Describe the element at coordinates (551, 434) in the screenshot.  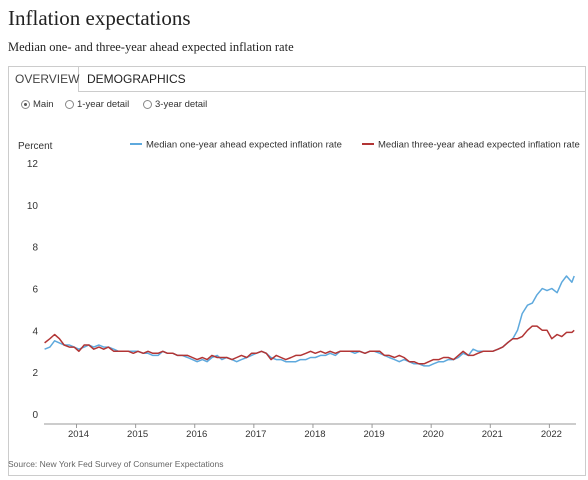
I see `x-tick-label: 2022` at that location.